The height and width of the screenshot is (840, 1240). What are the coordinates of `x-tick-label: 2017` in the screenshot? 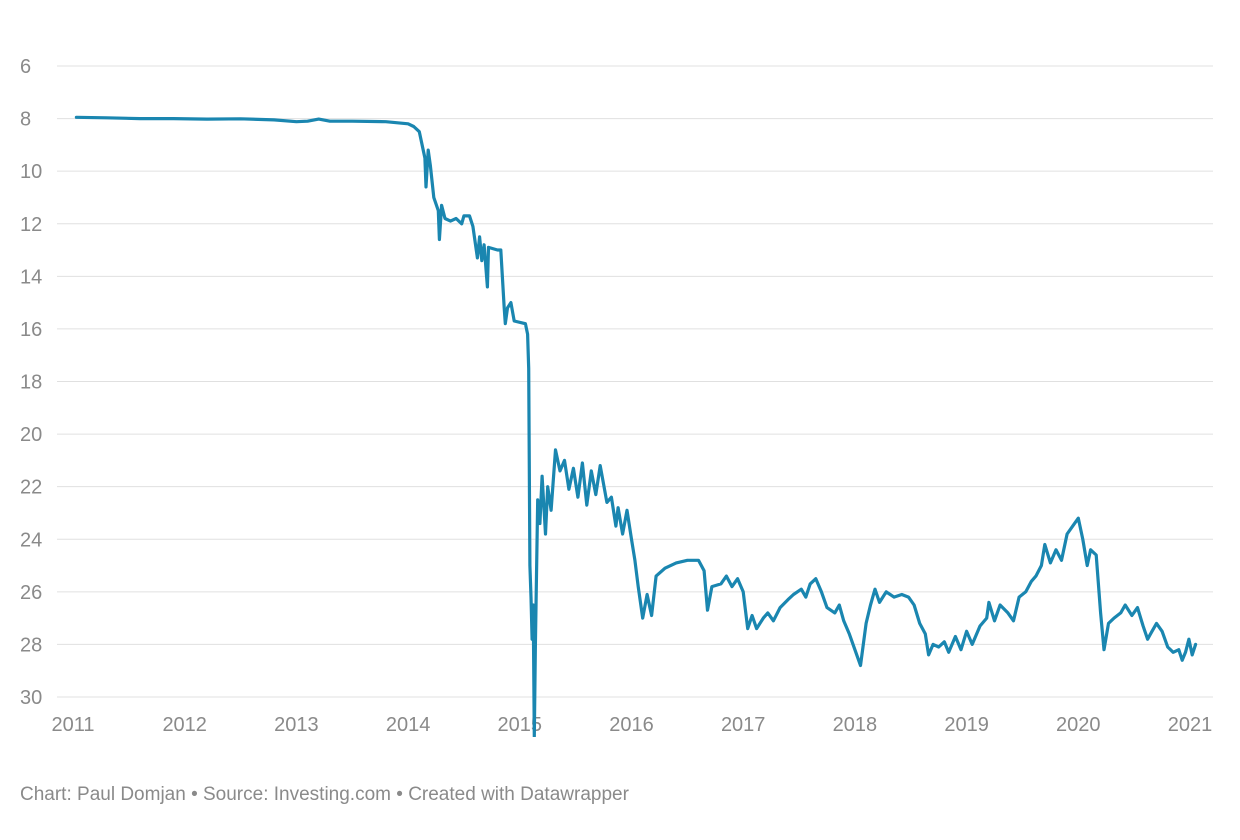 It's located at (743, 725).